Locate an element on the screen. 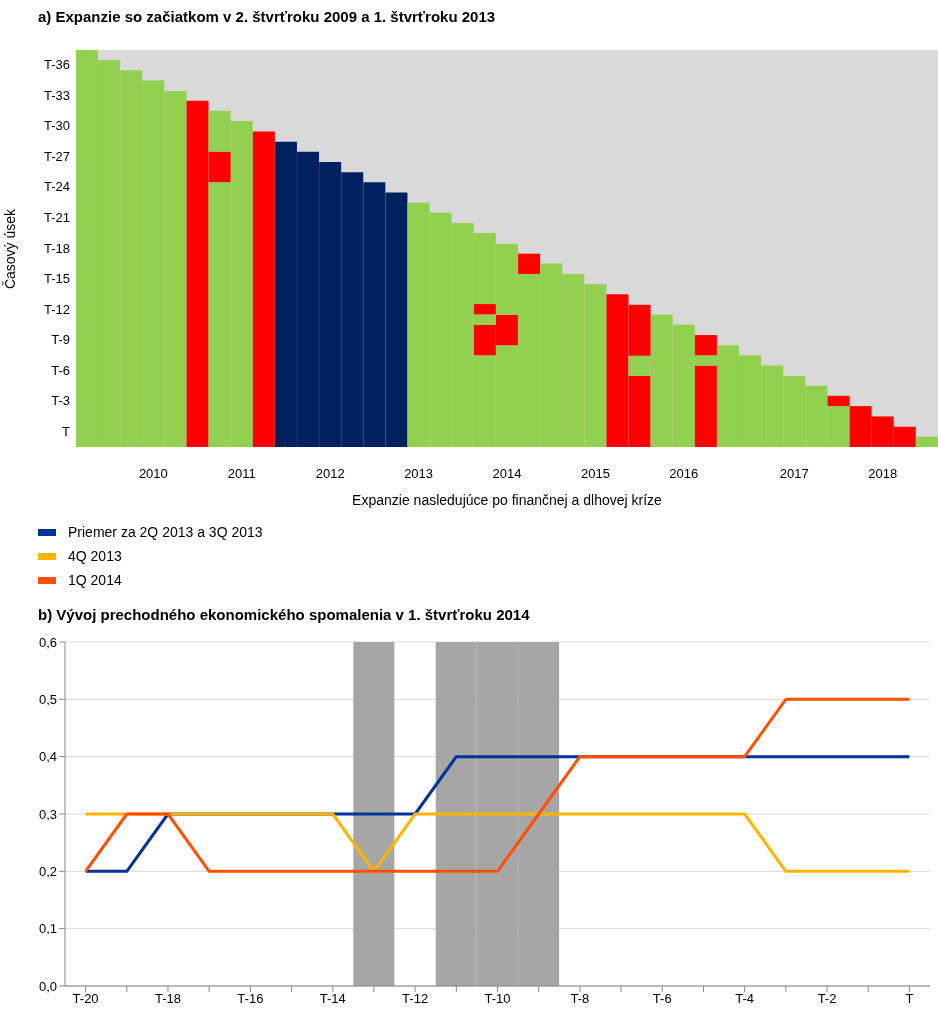 The height and width of the screenshot is (1009, 938). text: T-36 is located at coordinates (56, 65).